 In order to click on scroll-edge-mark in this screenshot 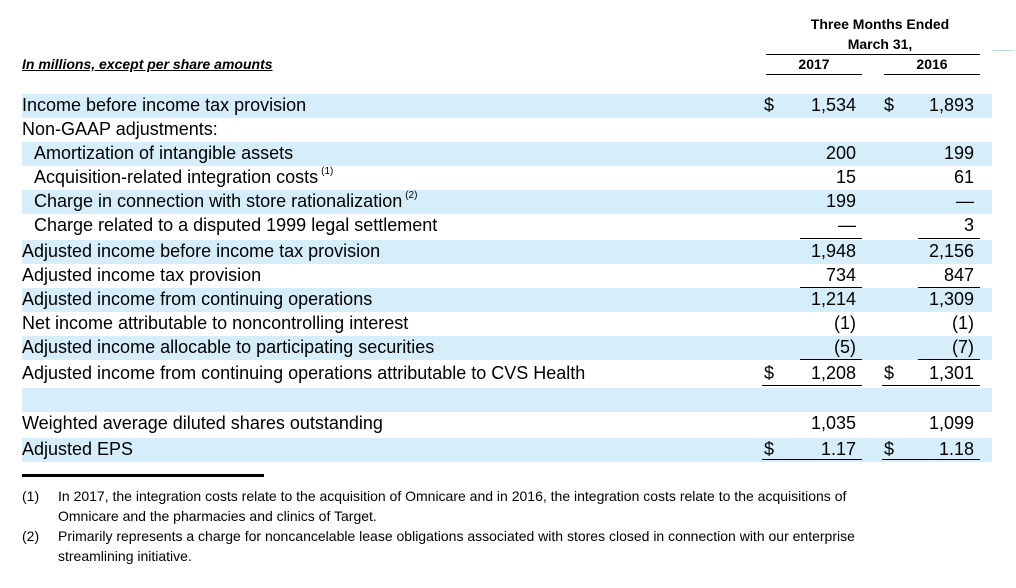, I will do `click(1003, 50)`.